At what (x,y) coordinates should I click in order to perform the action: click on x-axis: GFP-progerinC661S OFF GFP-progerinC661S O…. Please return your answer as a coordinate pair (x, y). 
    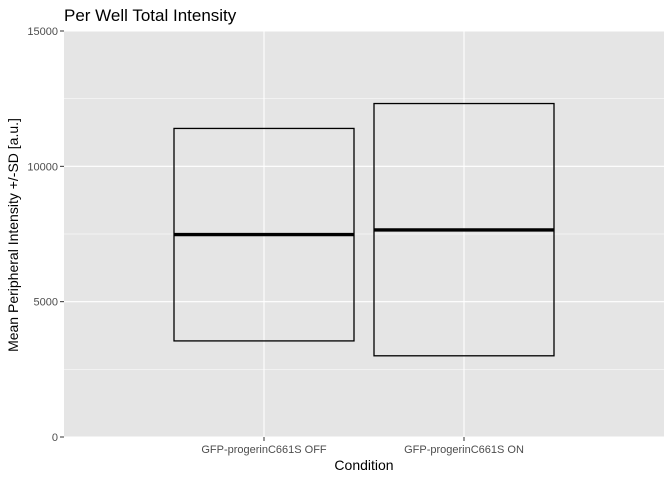
    Looking at the image, I should click on (362, 446).